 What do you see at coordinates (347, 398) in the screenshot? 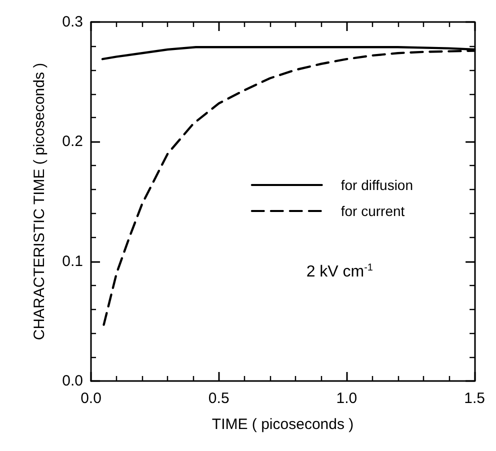
I see `x-tick-label: 1.0` at bounding box center [347, 398].